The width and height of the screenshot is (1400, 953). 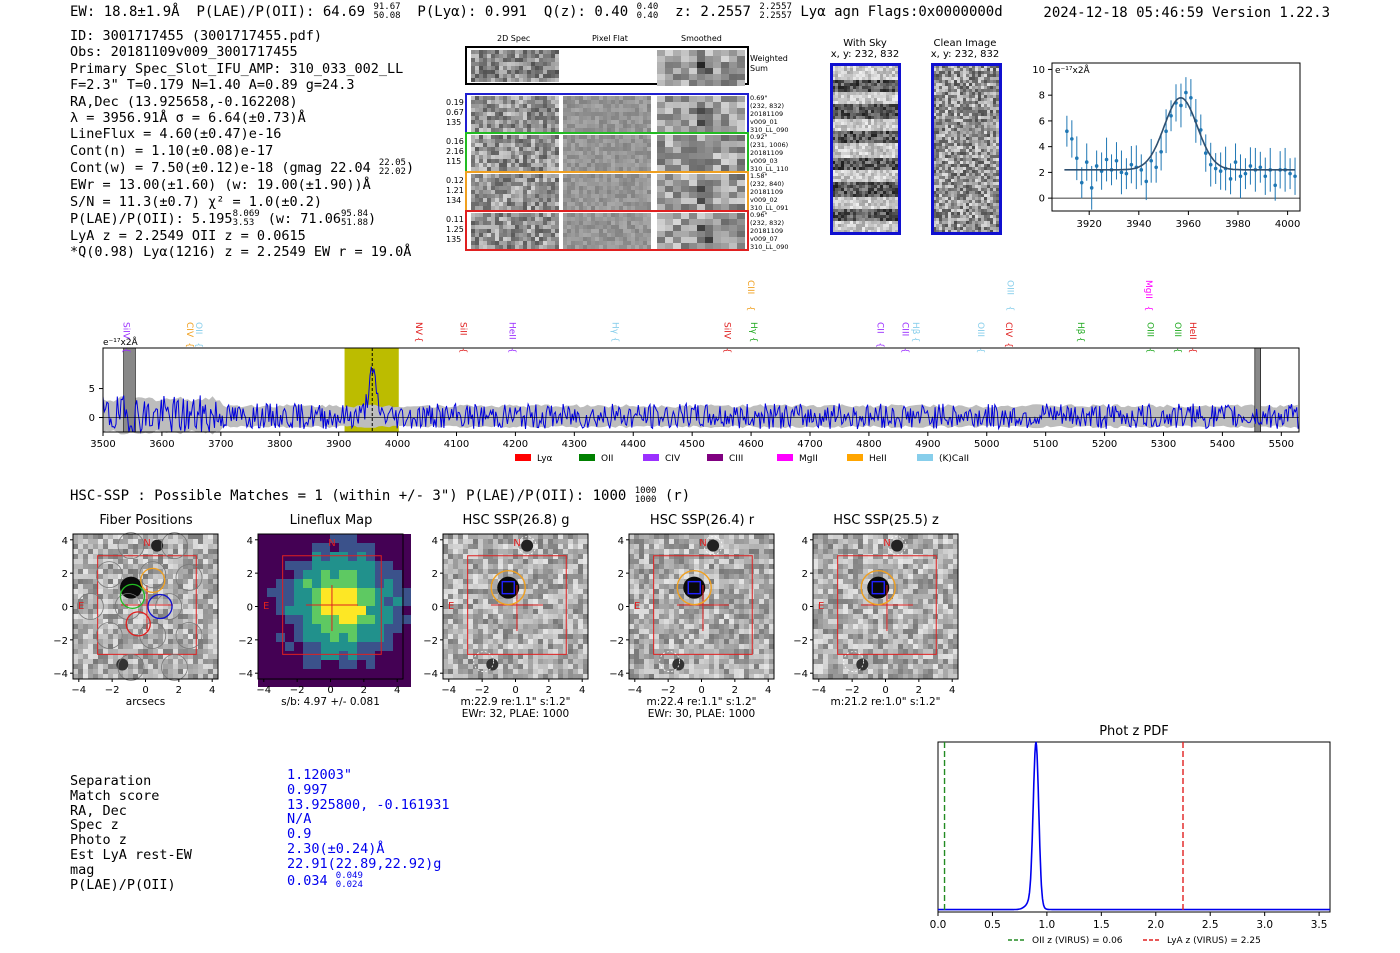 I want to click on east-label: E, so click(x=451, y=606).